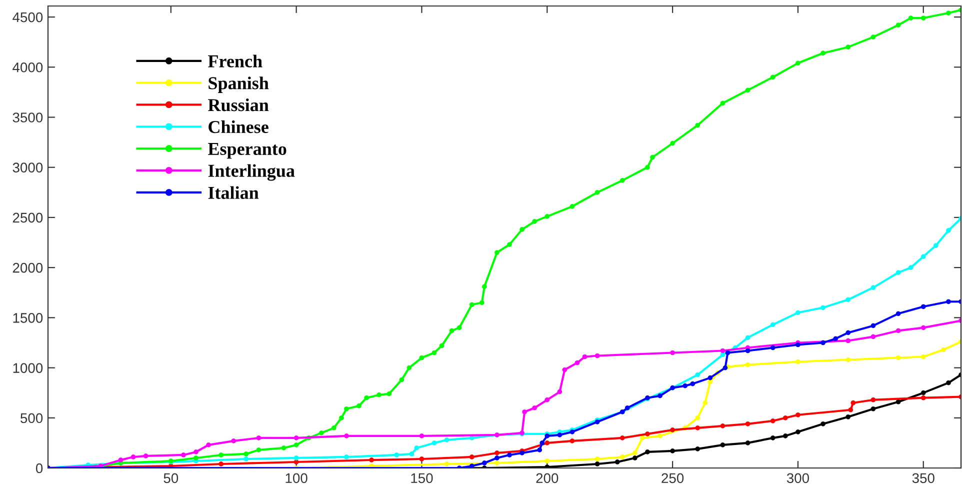 The image size is (962, 491). Describe the element at coordinates (27, 67) in the screenshot. I see `y-tick-label: 4000` at that location.